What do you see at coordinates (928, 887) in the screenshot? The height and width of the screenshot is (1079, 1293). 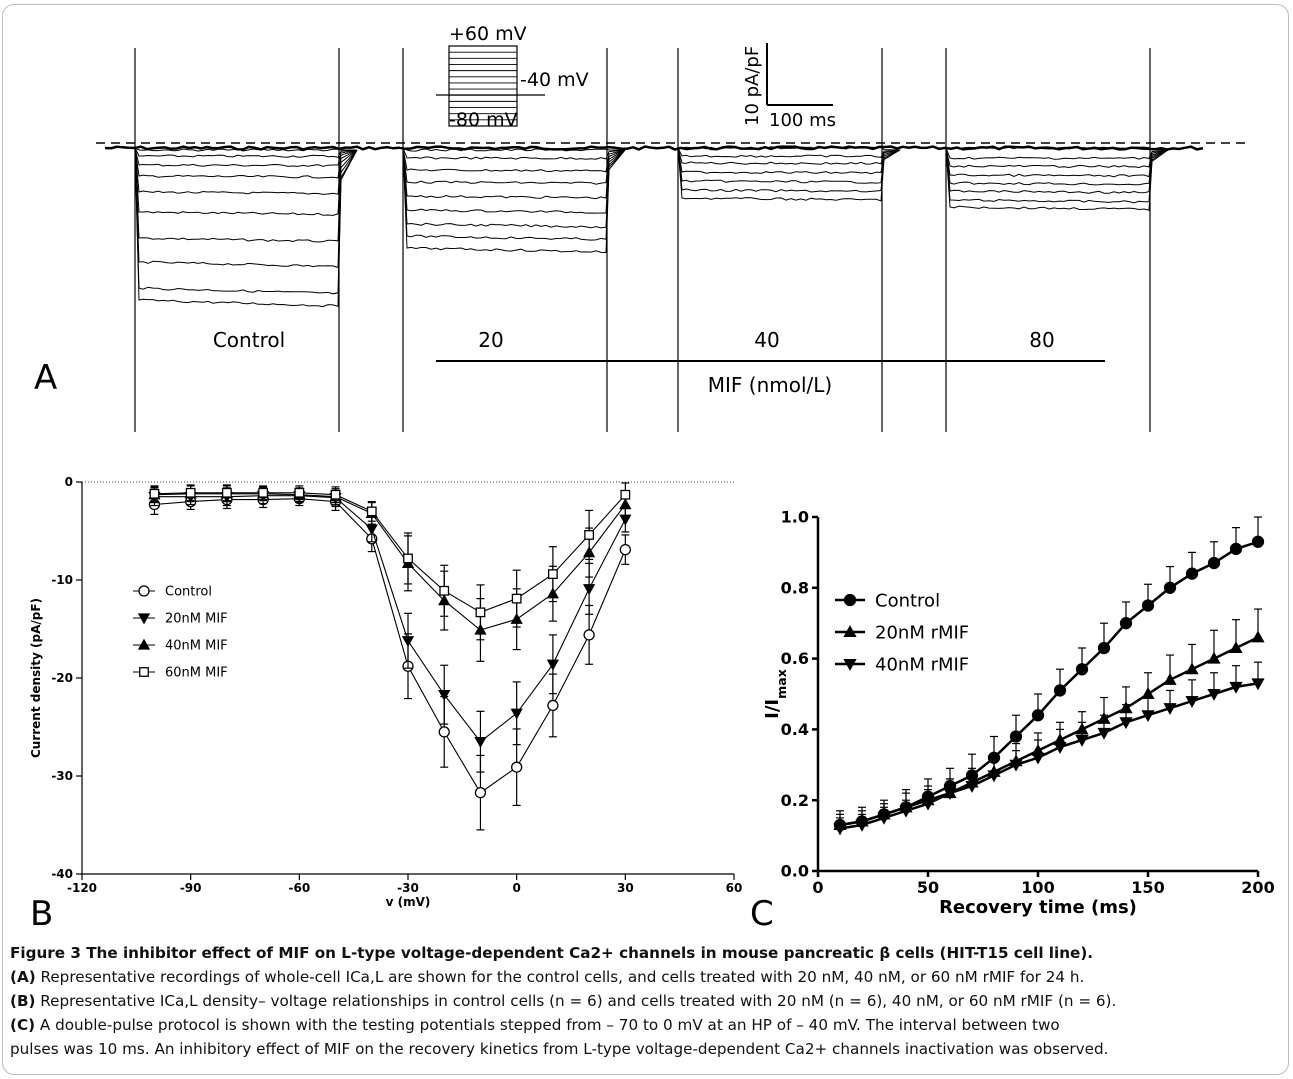 I see `x-tick-label: 50` at bounding box center [928, 887].